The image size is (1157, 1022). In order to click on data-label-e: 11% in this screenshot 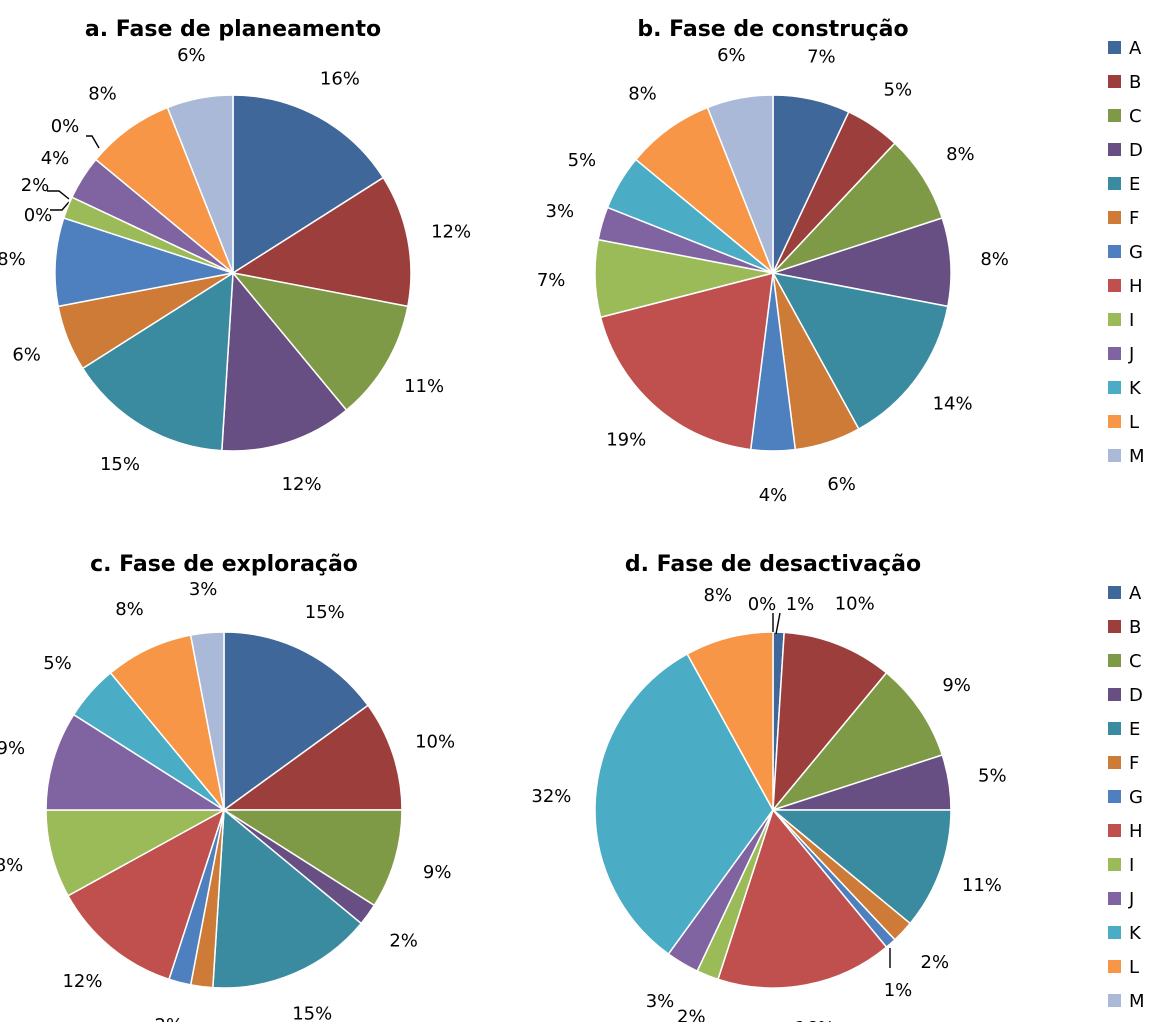, I will do `click(982, 885)`.